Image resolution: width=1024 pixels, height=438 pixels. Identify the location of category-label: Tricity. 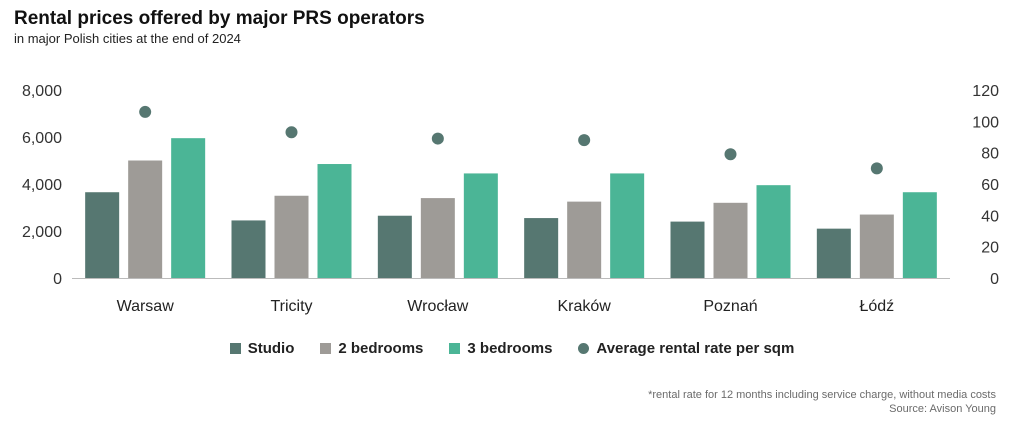
(291, 306).